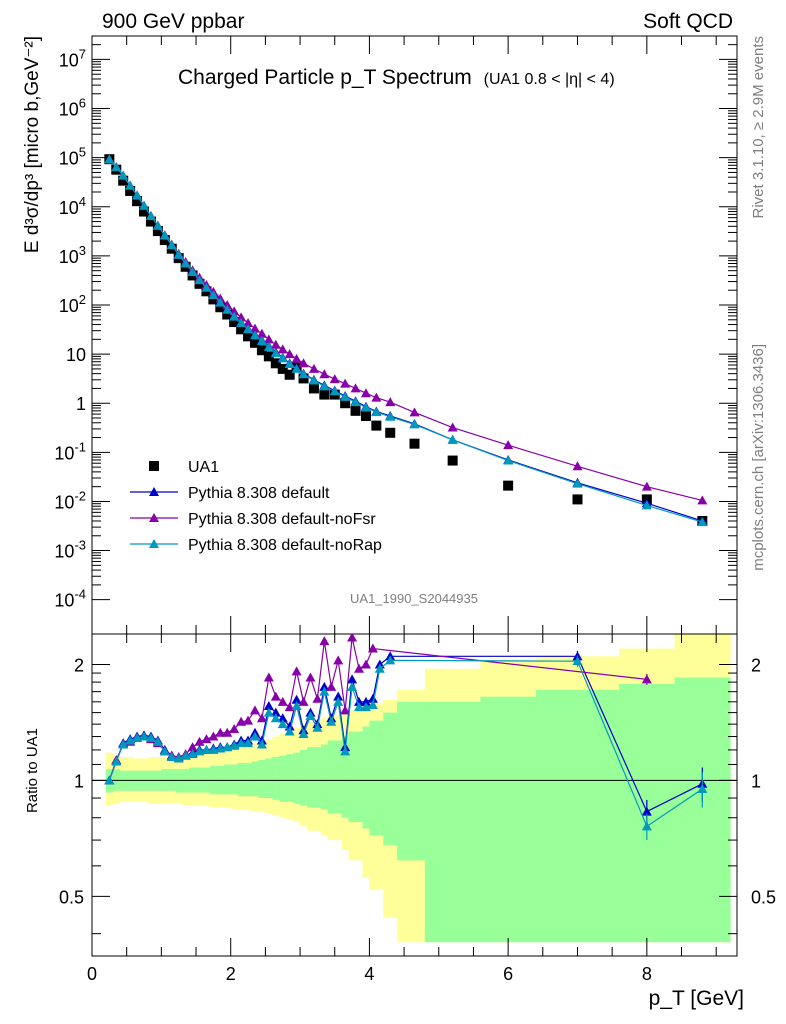 The height and width of the screenshot is (1024, 786). What do you see at coordinates (508, 974) in the screenshot?
I see `x-tick-label: 6` at bounding box center [508, 974].